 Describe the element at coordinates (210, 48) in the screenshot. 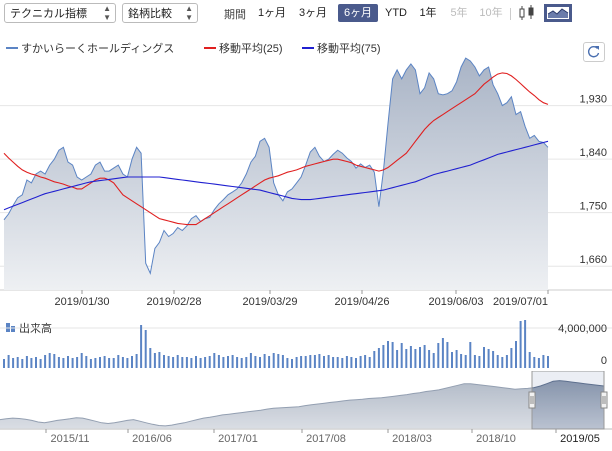

I see `legend-swatch` at that location.